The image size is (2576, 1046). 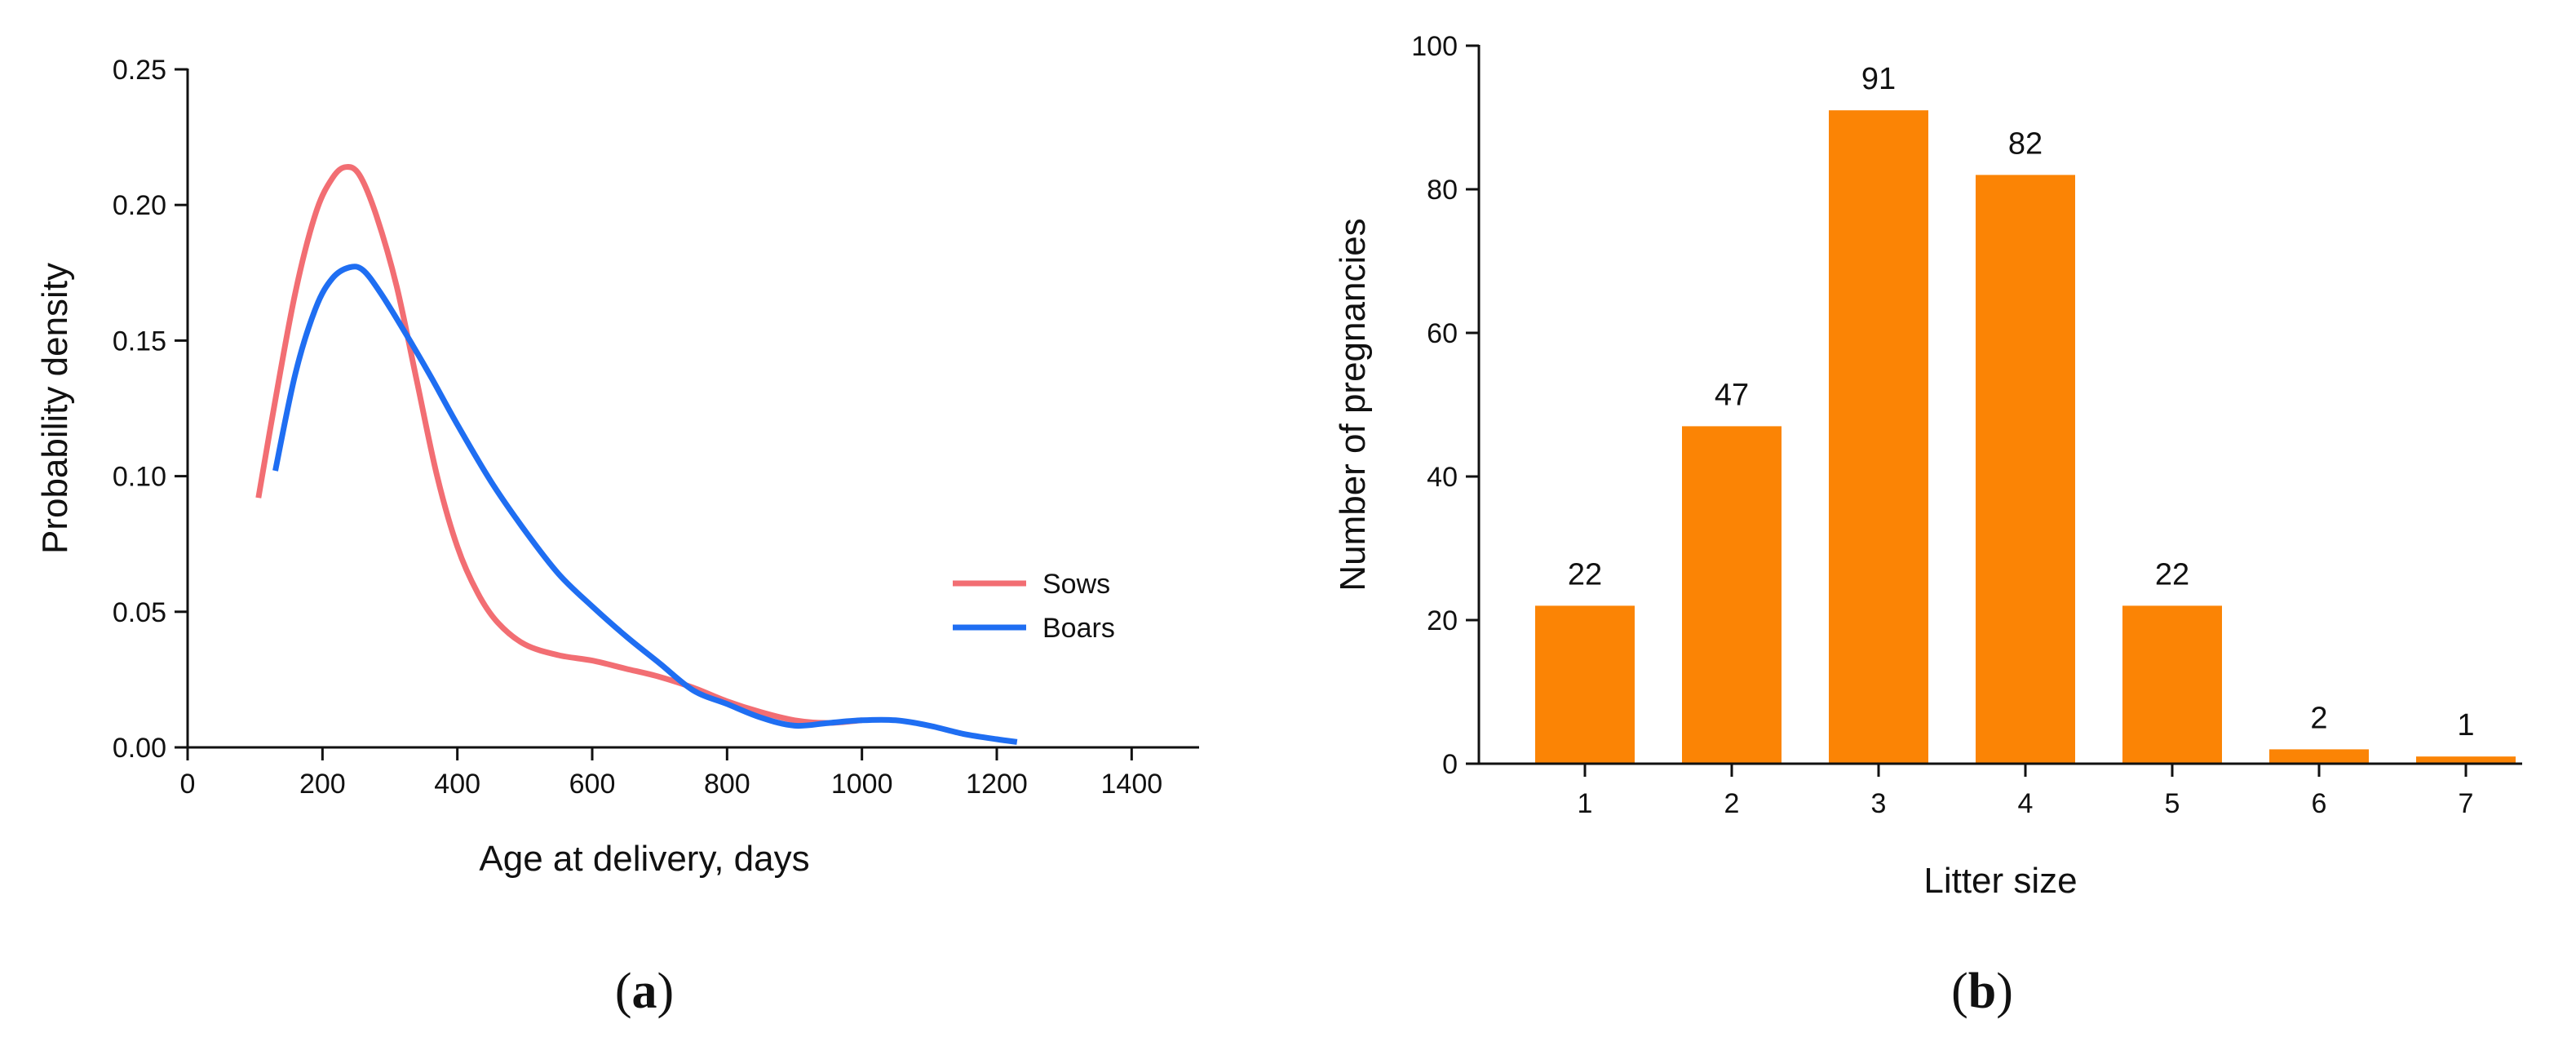 What do you see at coordinates (997, 784) in the screenshot?
I see `chart-a-x-tick-label: 1200` at bounding box center [997, 784].